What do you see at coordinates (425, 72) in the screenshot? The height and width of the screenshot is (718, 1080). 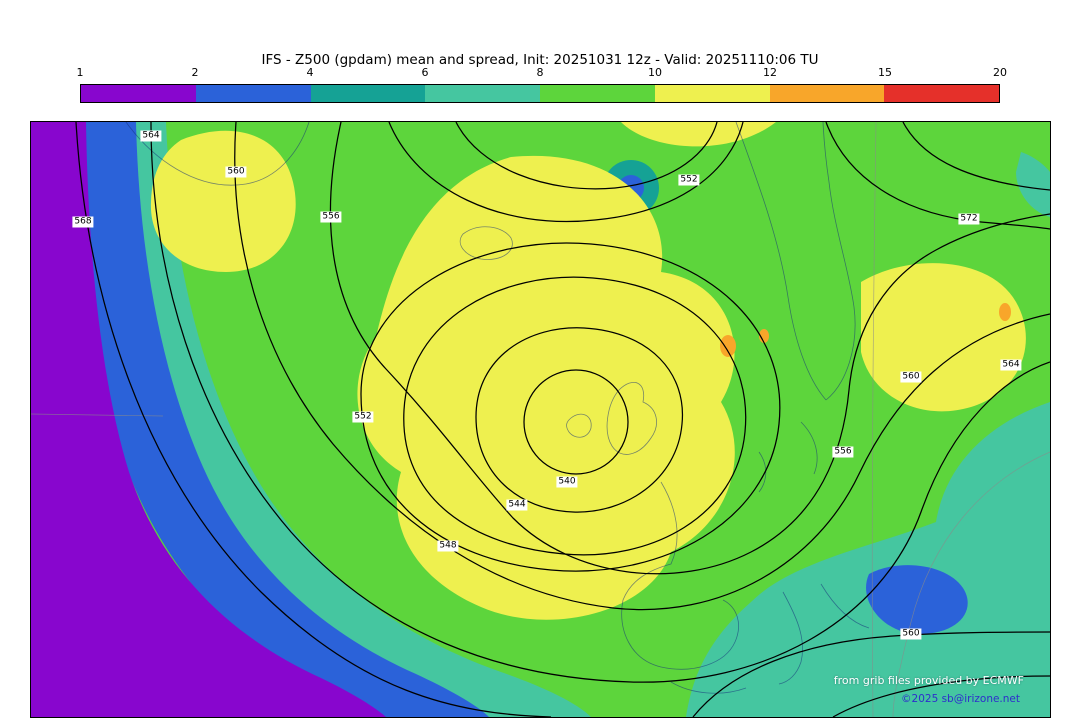 I see `colorbar-tick-label: 6` at bounding box center [425, 72].